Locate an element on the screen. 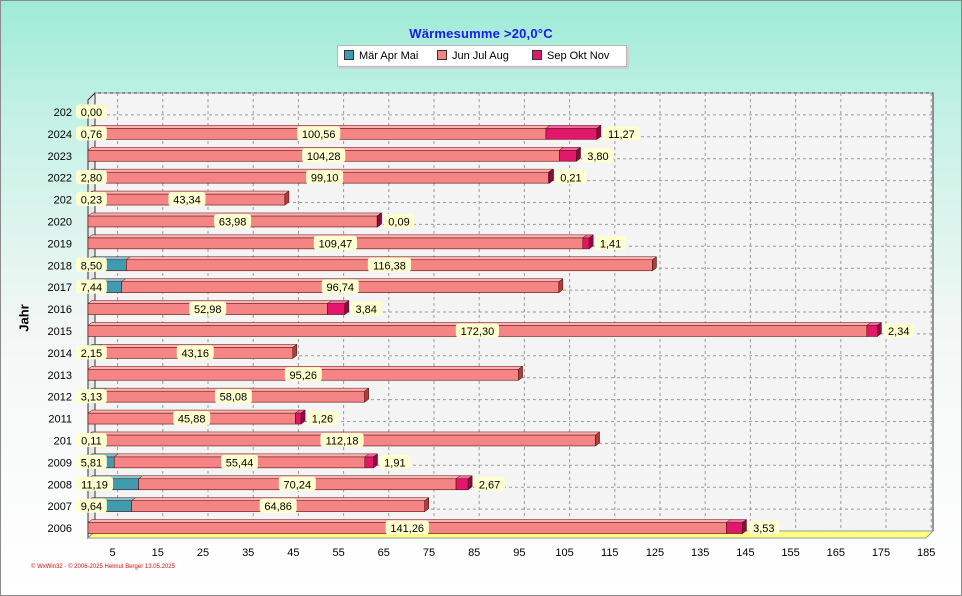 The height and width of the screenshot is (596, 962). y-tick-label: 2016 is located at coordinates (60, 310).